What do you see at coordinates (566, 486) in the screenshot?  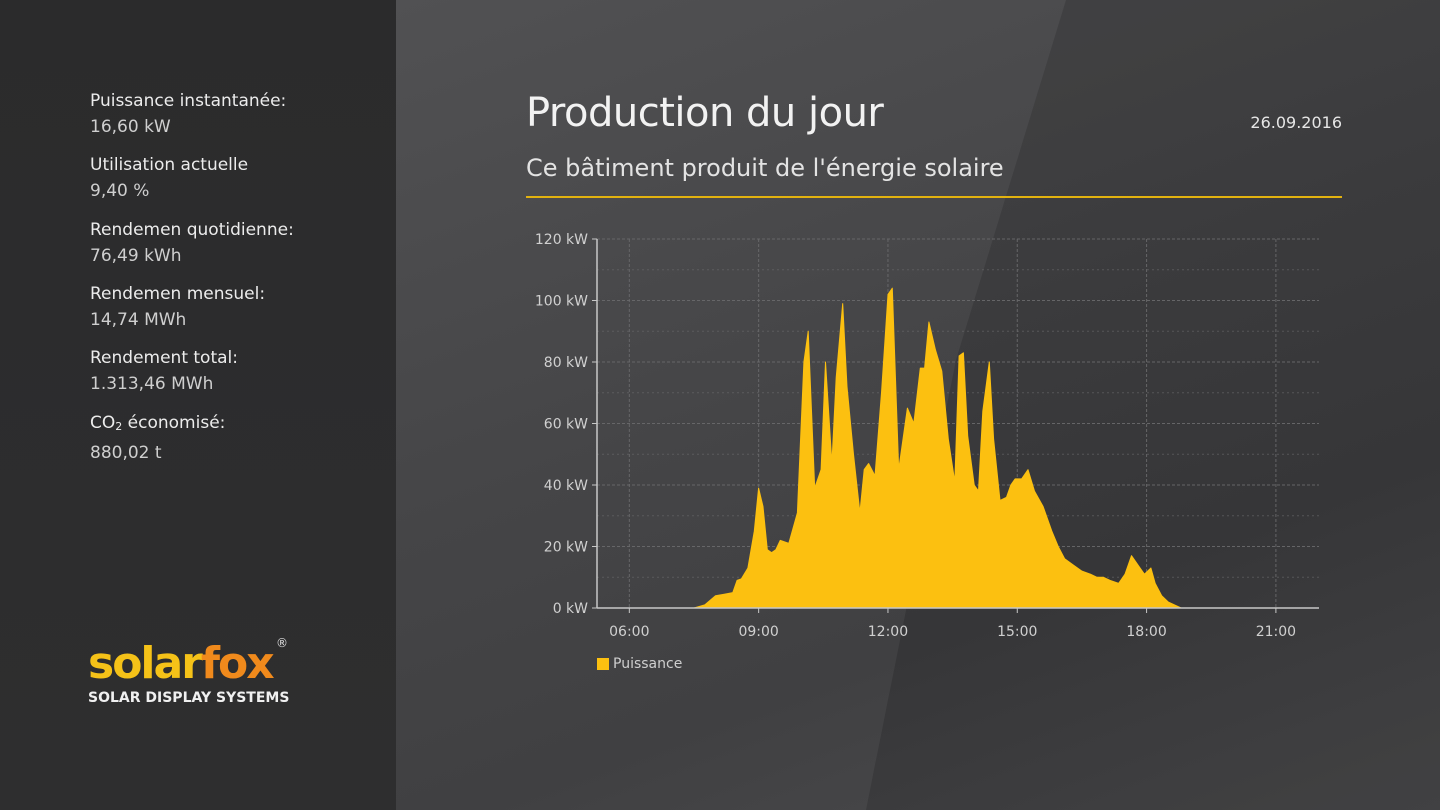 I see `y-tick-label: 40 kW` at bounding box center [566, 486].